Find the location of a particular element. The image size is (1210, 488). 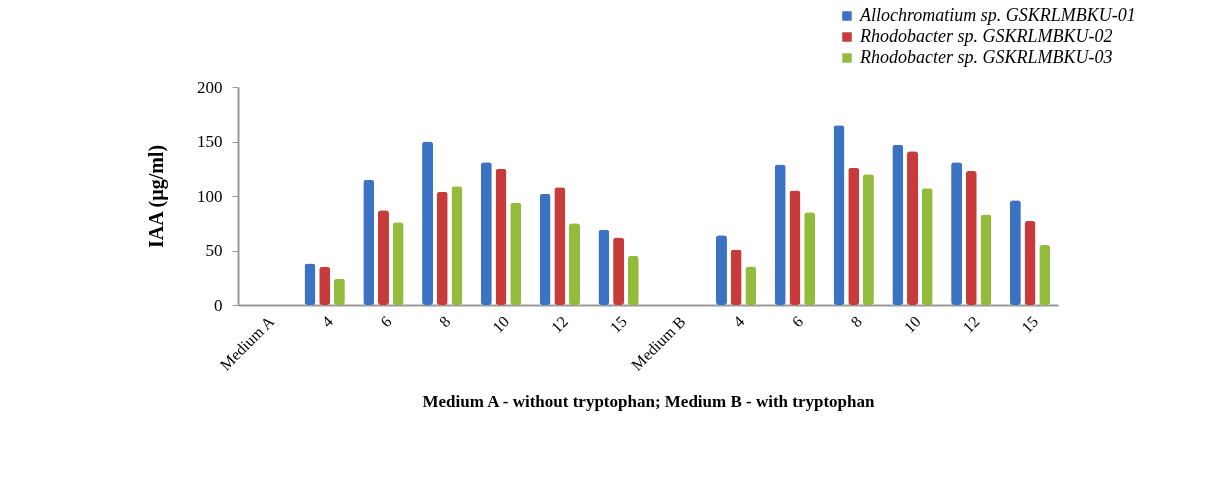

y-tick-label: 200 is located at coordinates (210, 87).